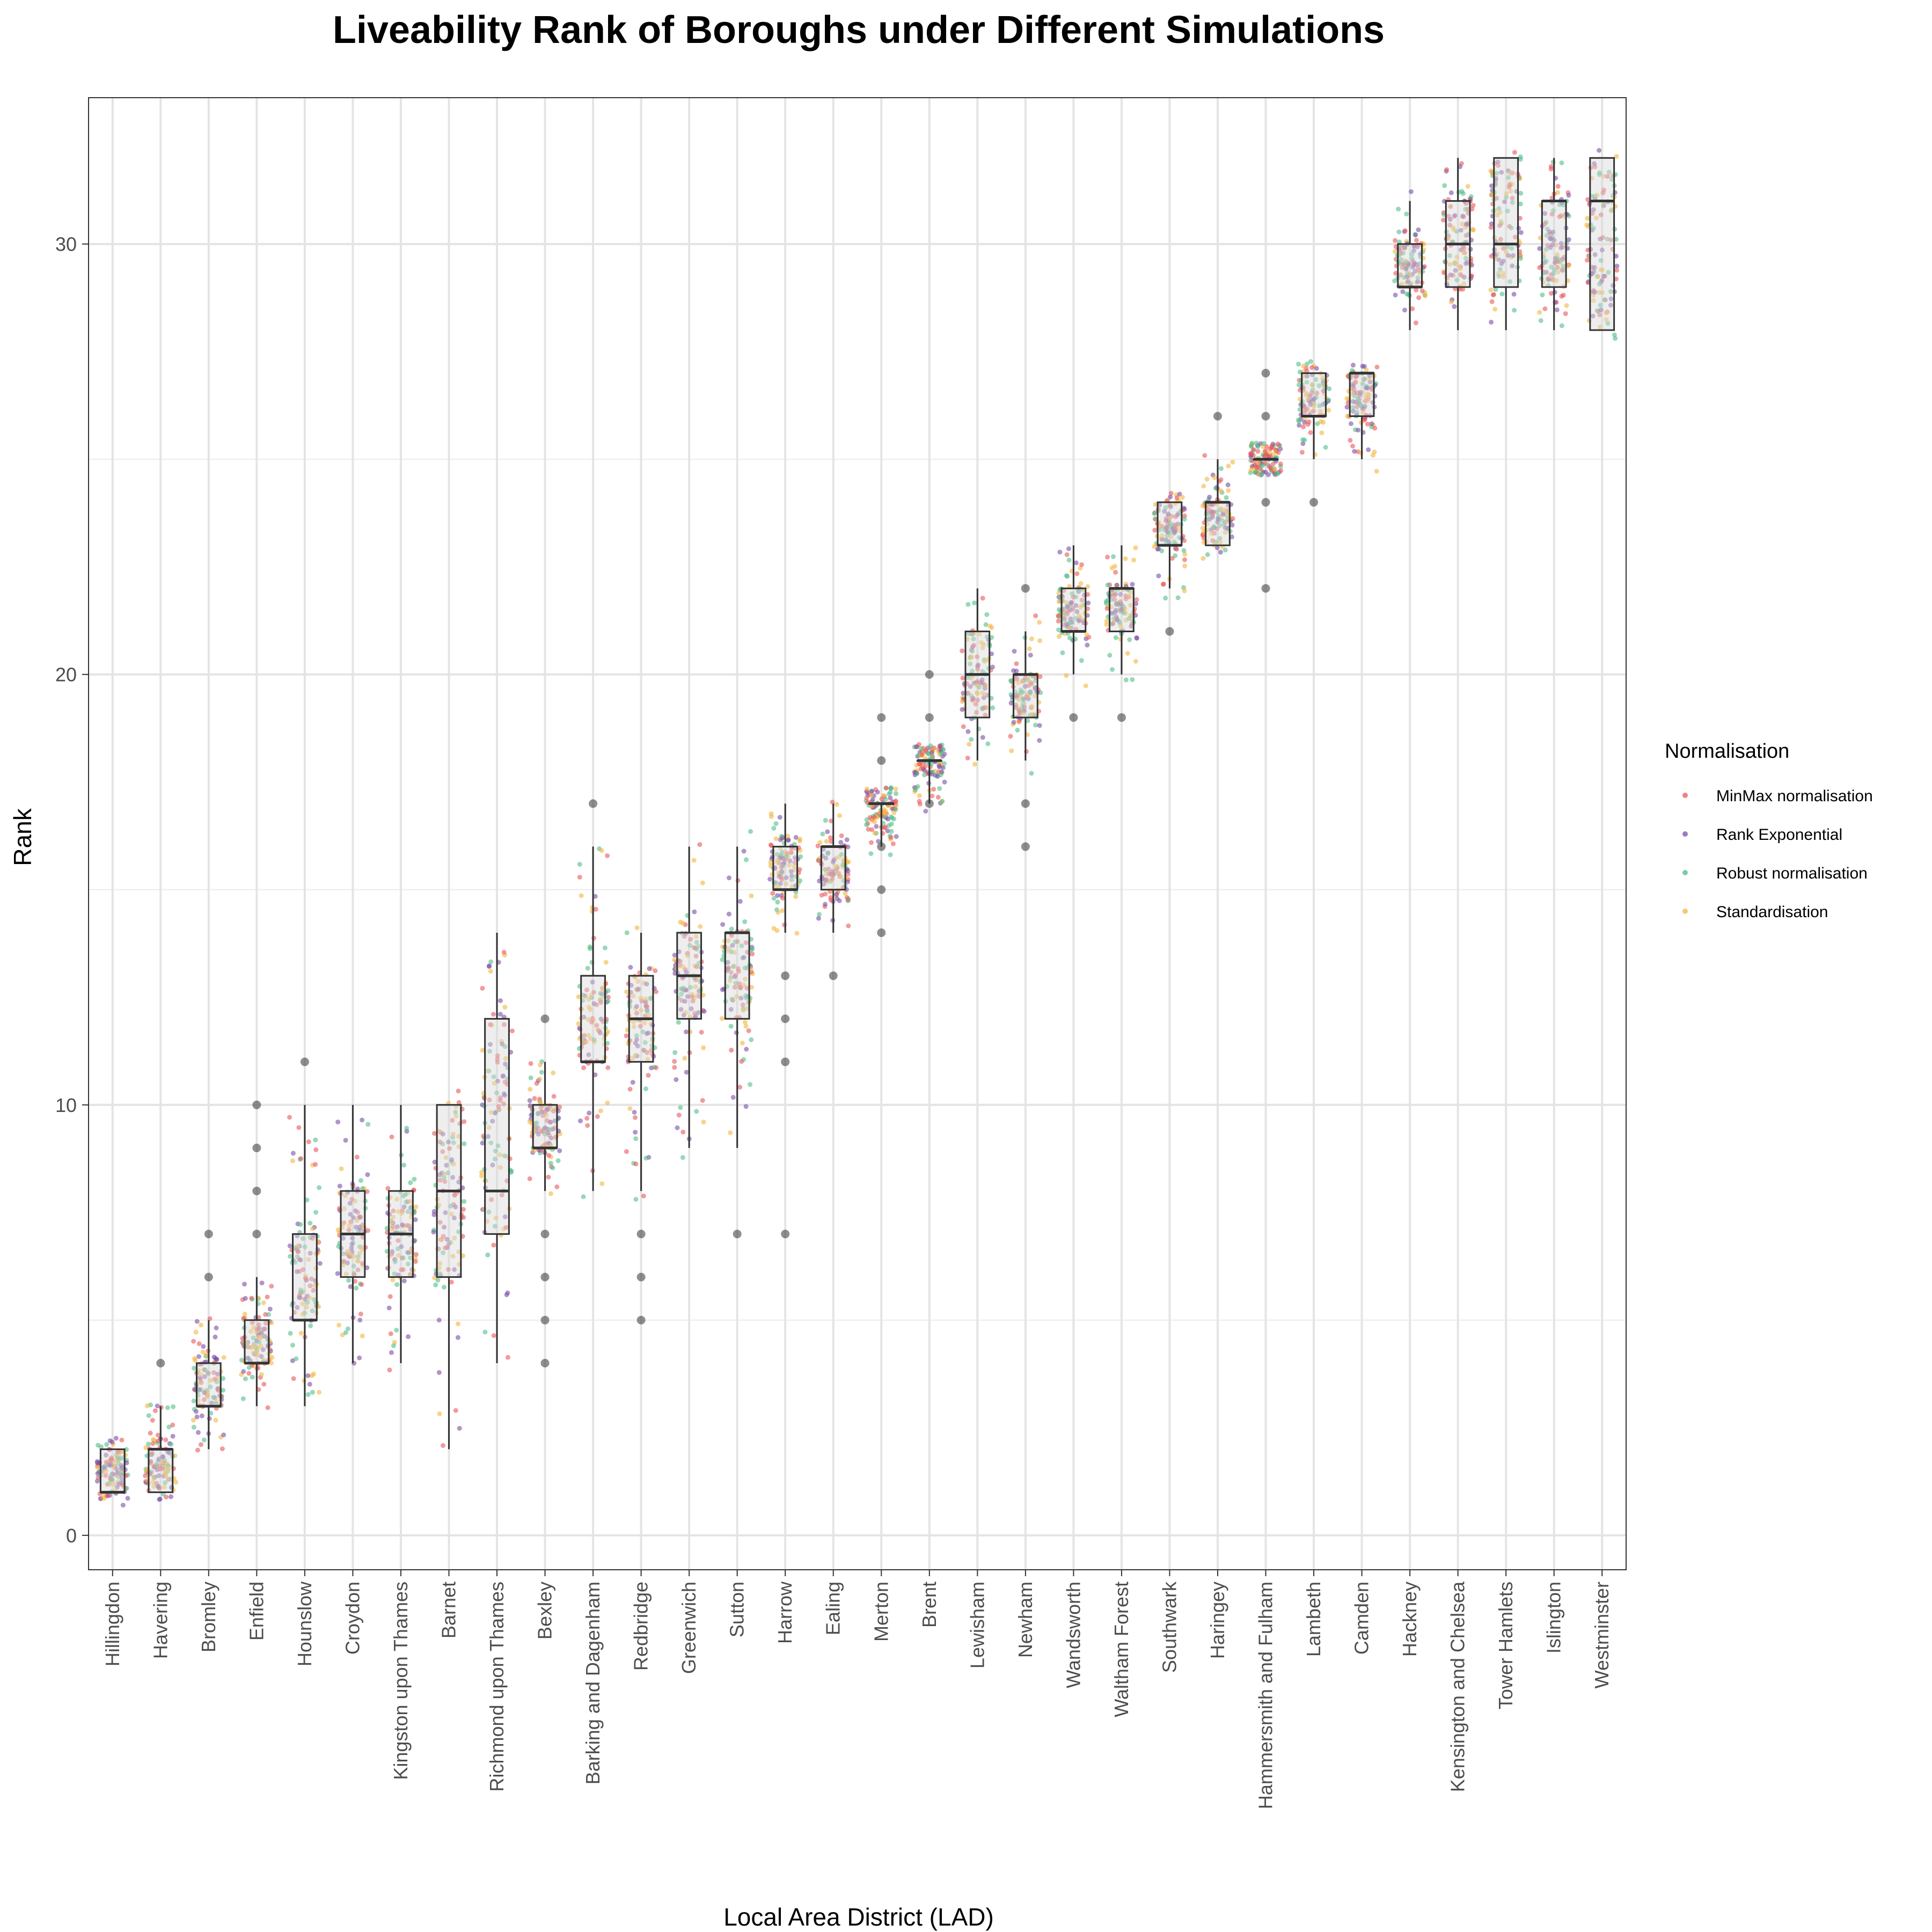 Image resolution: width=1932 pixels, height=1932 pixels. Describe the element at coordinates (689, 1628) in the screenshot. I see `x-tick-label: Greenwich` at that location.